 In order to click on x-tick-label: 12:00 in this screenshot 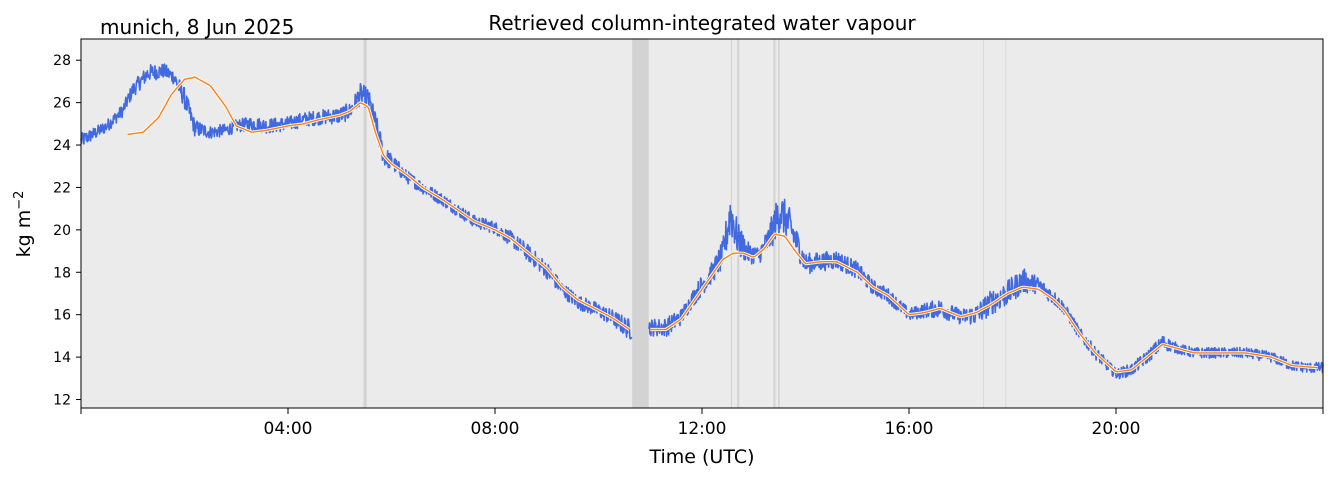, I will do `click(702, 429)`.